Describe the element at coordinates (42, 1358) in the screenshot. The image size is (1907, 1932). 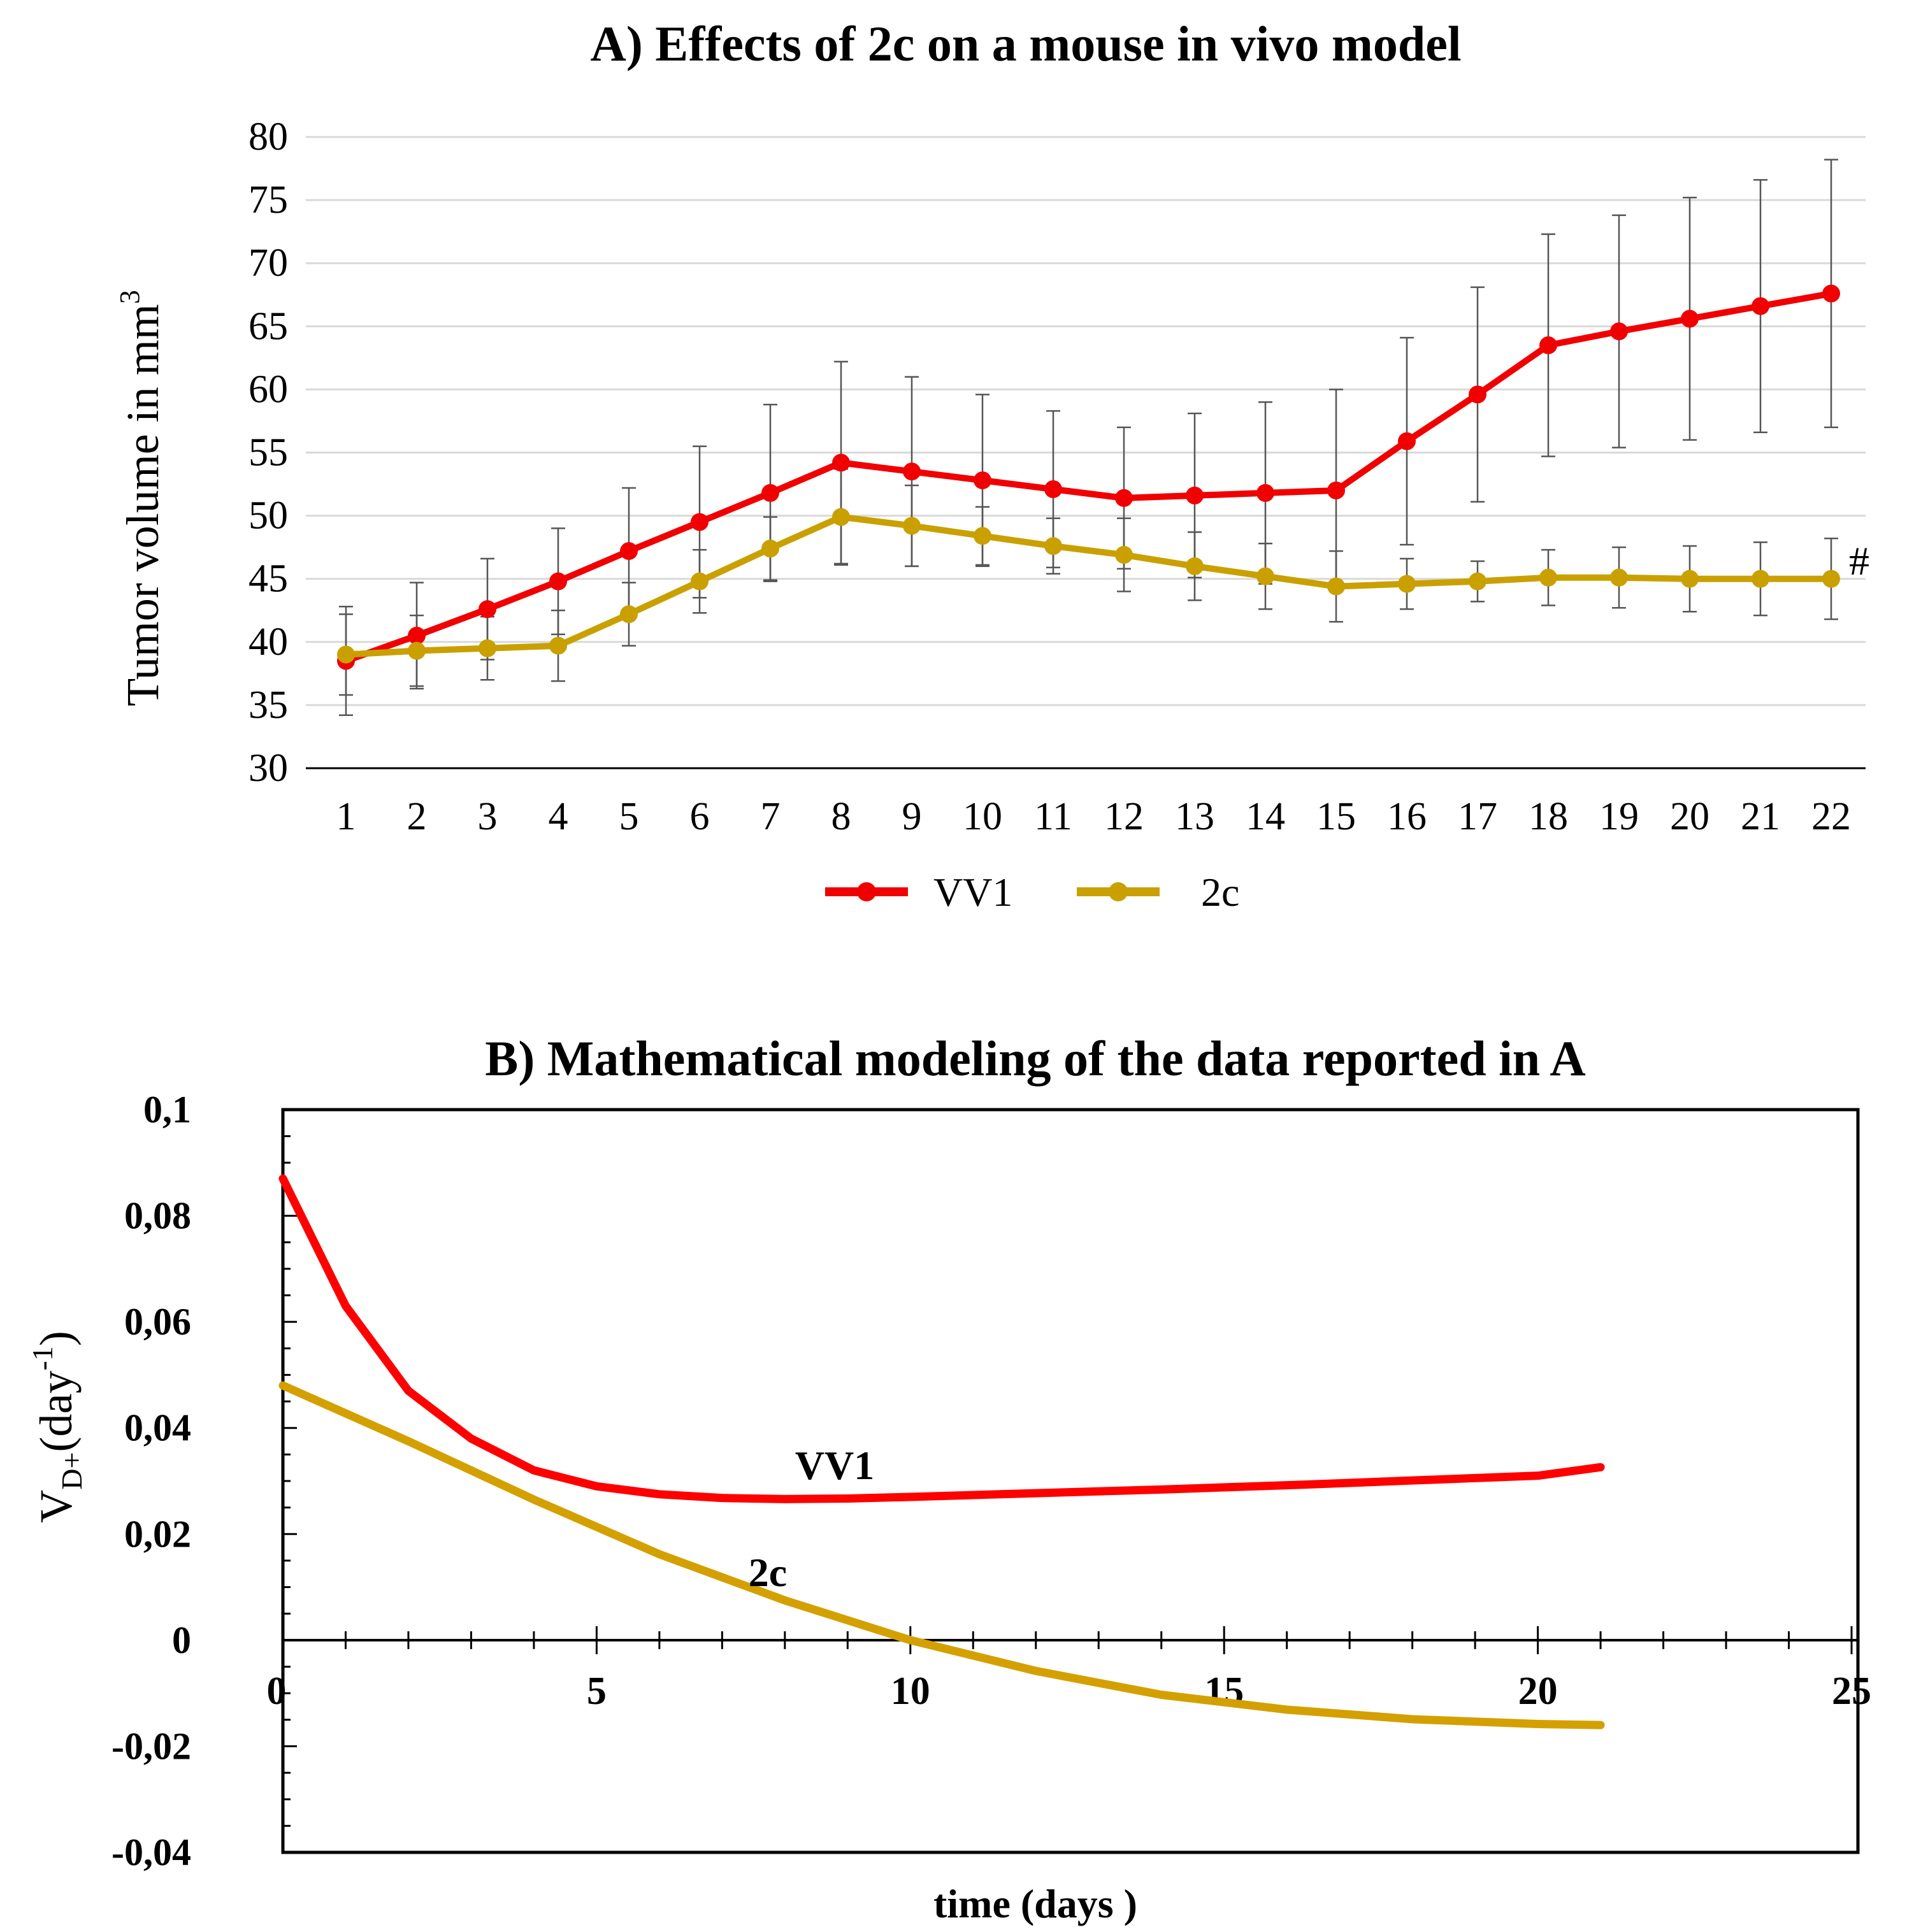
I see `chart-b-y-axis-label-sup: -1` at that location.